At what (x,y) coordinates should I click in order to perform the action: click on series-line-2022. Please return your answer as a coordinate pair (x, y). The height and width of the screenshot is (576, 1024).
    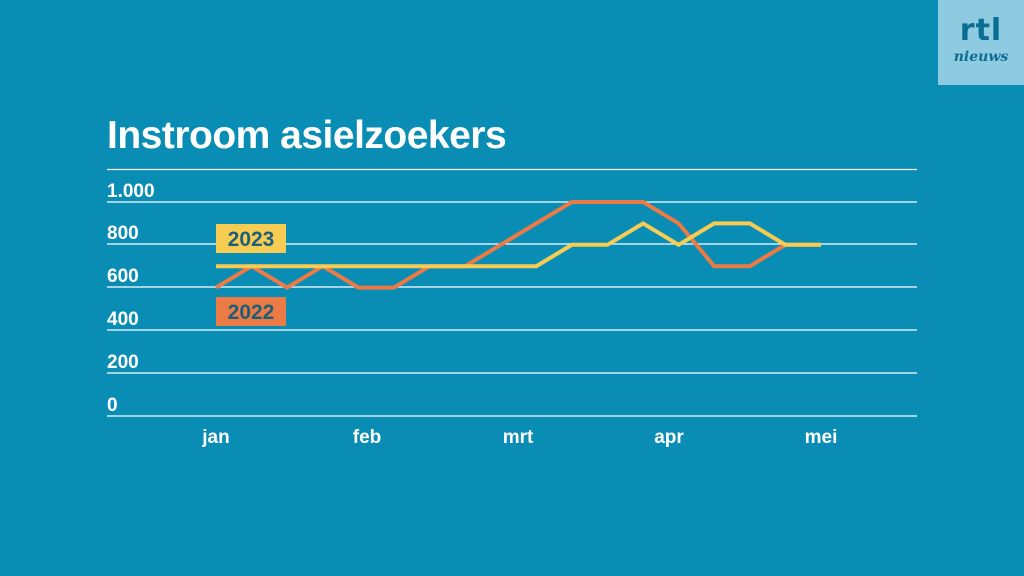
    Looking at the image, I should click on (517, 245).